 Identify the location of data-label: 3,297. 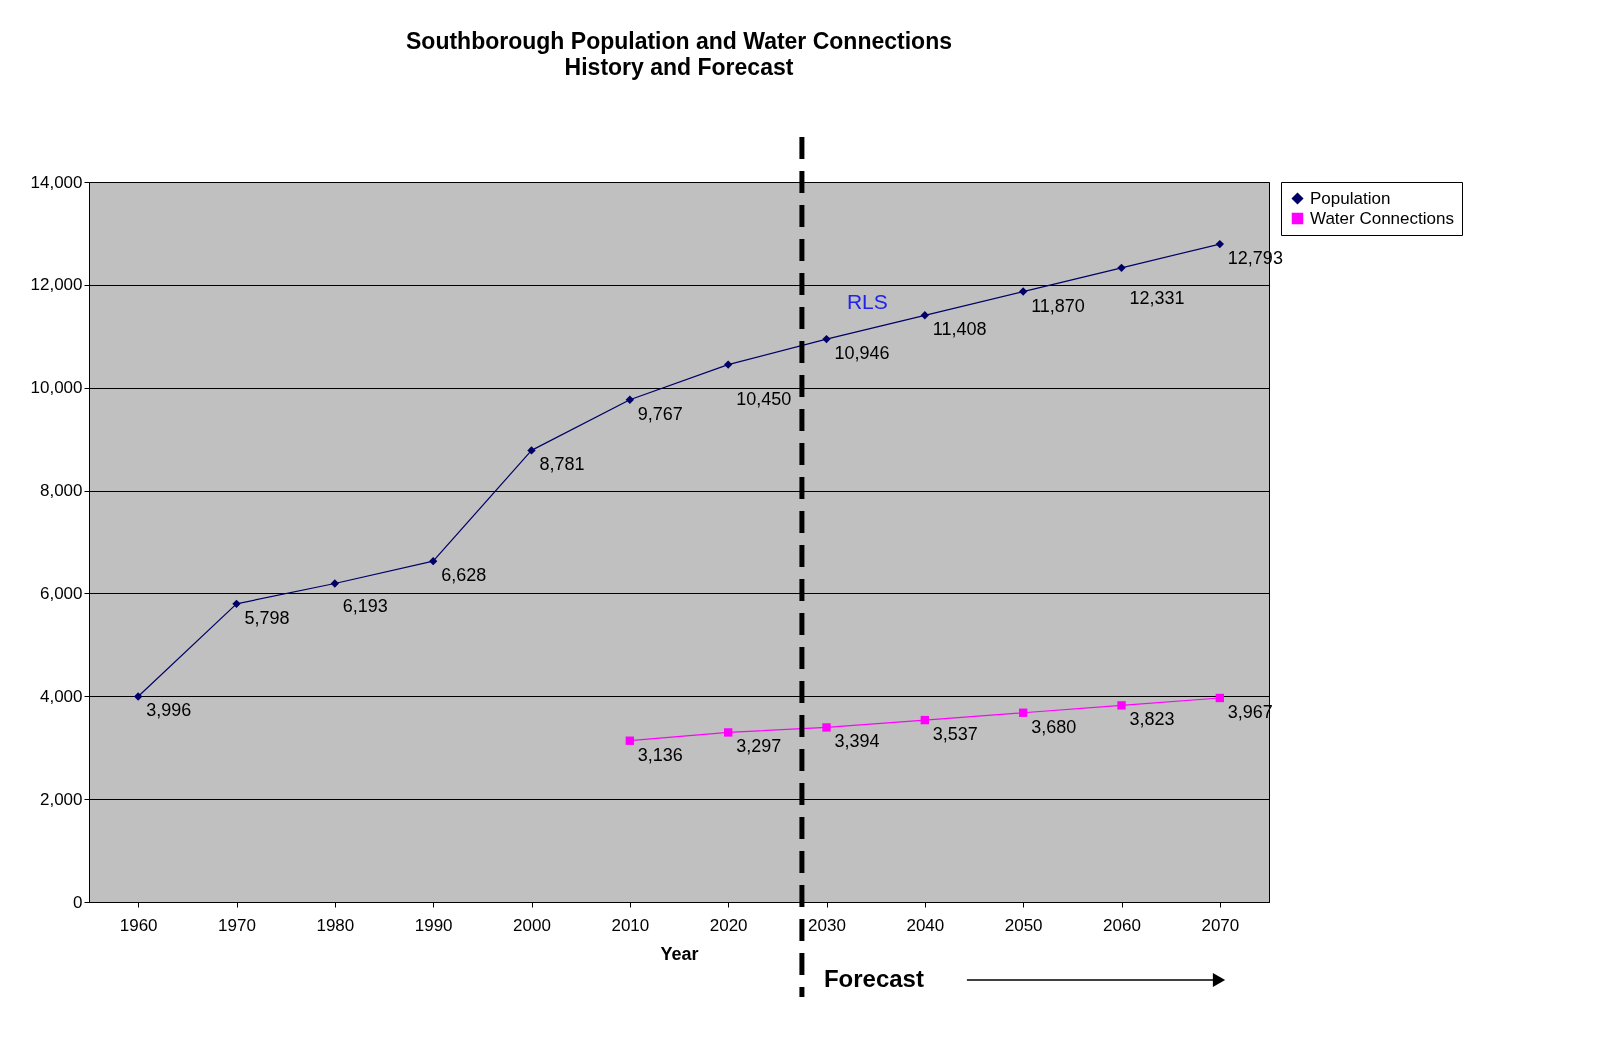
(759, 746).